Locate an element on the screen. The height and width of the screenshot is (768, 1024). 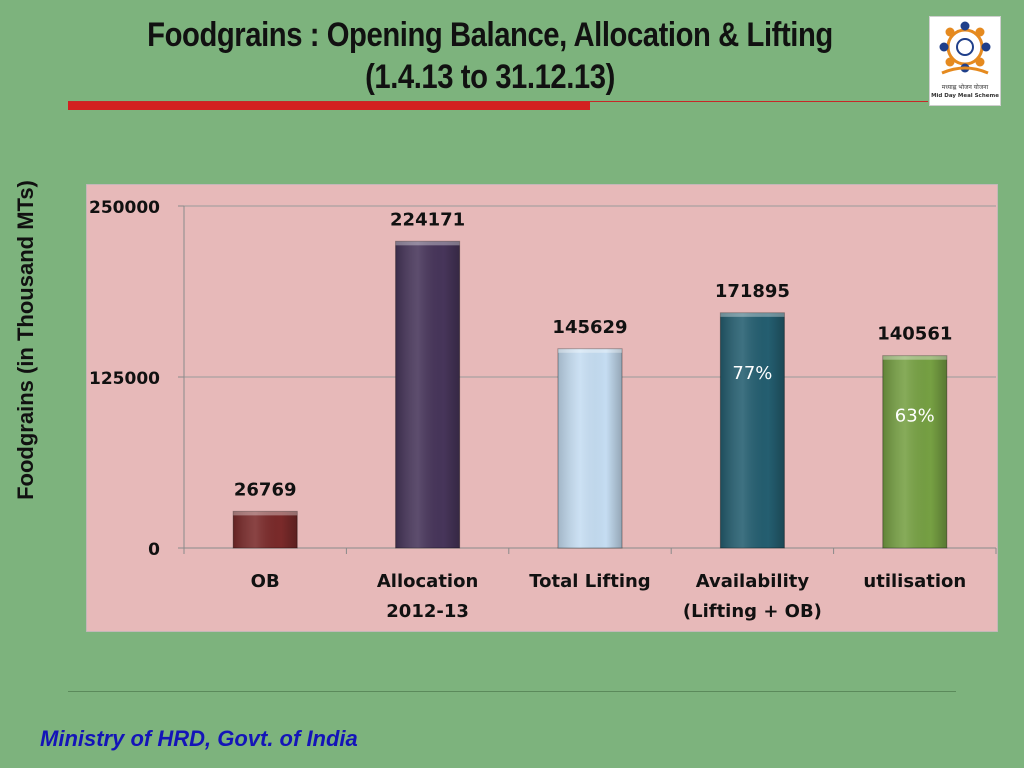
x-category-label: Total Lifting is located at coordinates (589, 581).